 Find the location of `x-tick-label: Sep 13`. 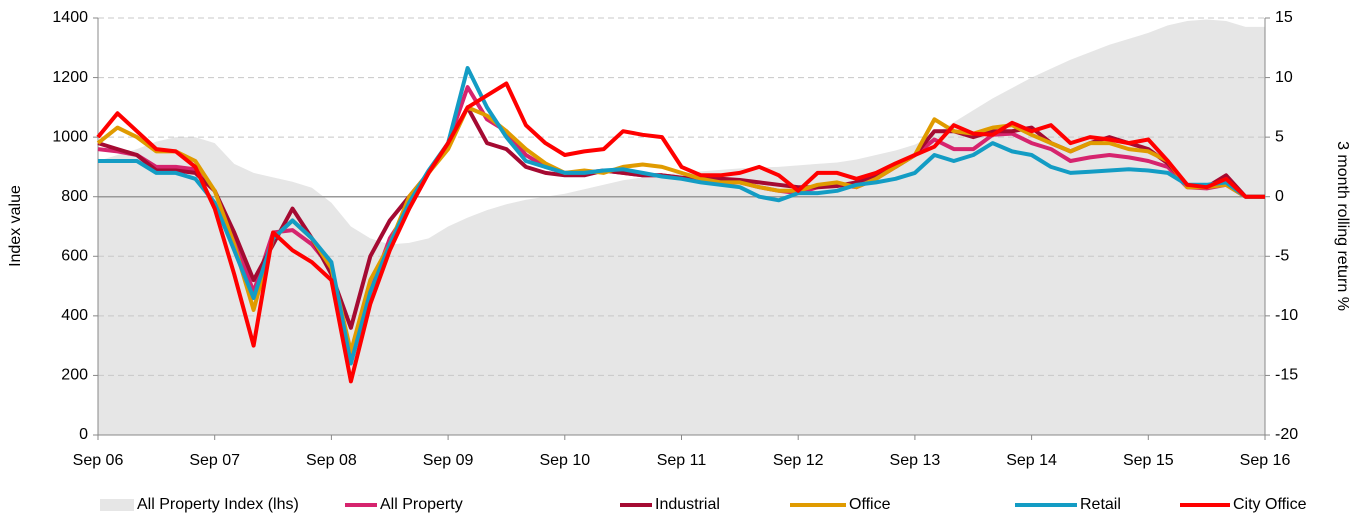

x-tick-label: Sep 13 is located at coordinates (915, 460).